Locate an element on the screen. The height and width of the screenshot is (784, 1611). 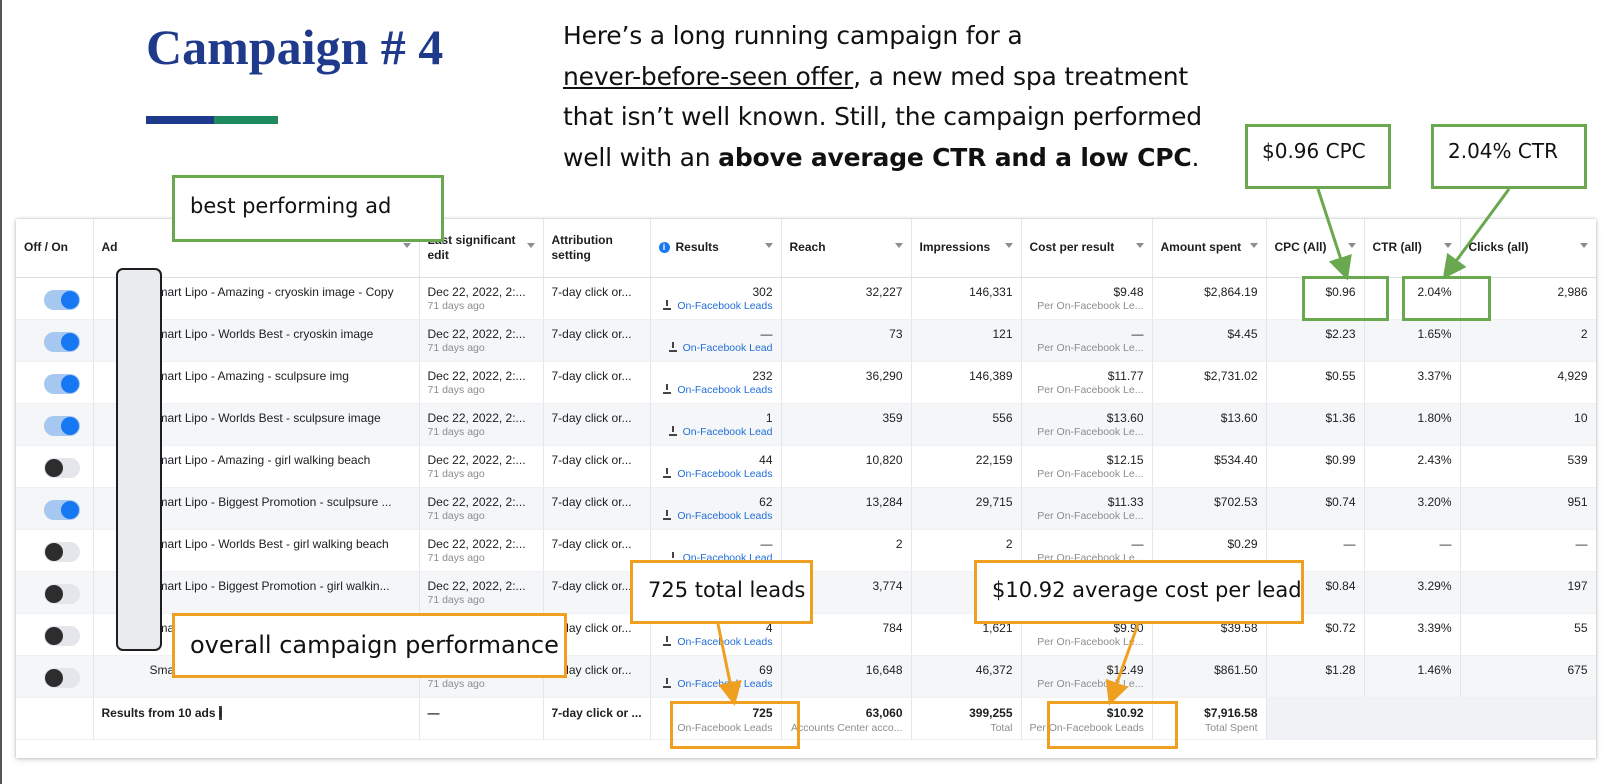
ctr-cell: 3.39% is located at coordinates (1412, 634).